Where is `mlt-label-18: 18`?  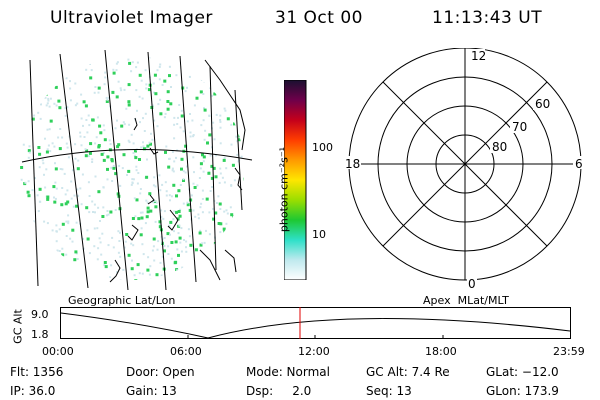 mlt-label-18: 18 is located at coordinates (352, 164).